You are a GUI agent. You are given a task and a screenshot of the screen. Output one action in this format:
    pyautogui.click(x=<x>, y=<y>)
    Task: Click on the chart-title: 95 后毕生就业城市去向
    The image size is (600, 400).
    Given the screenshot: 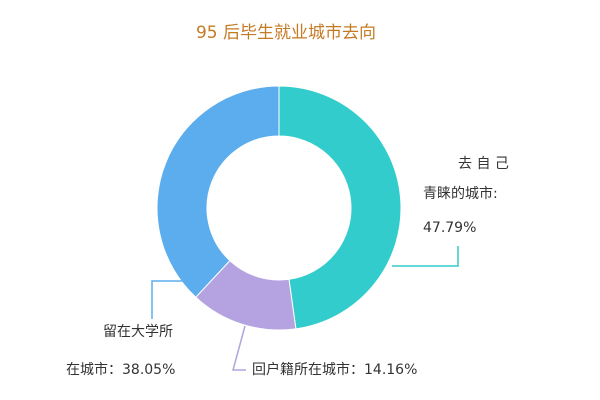 What is the action you would take?
    pyautogui.click(x=286, y=33)
    